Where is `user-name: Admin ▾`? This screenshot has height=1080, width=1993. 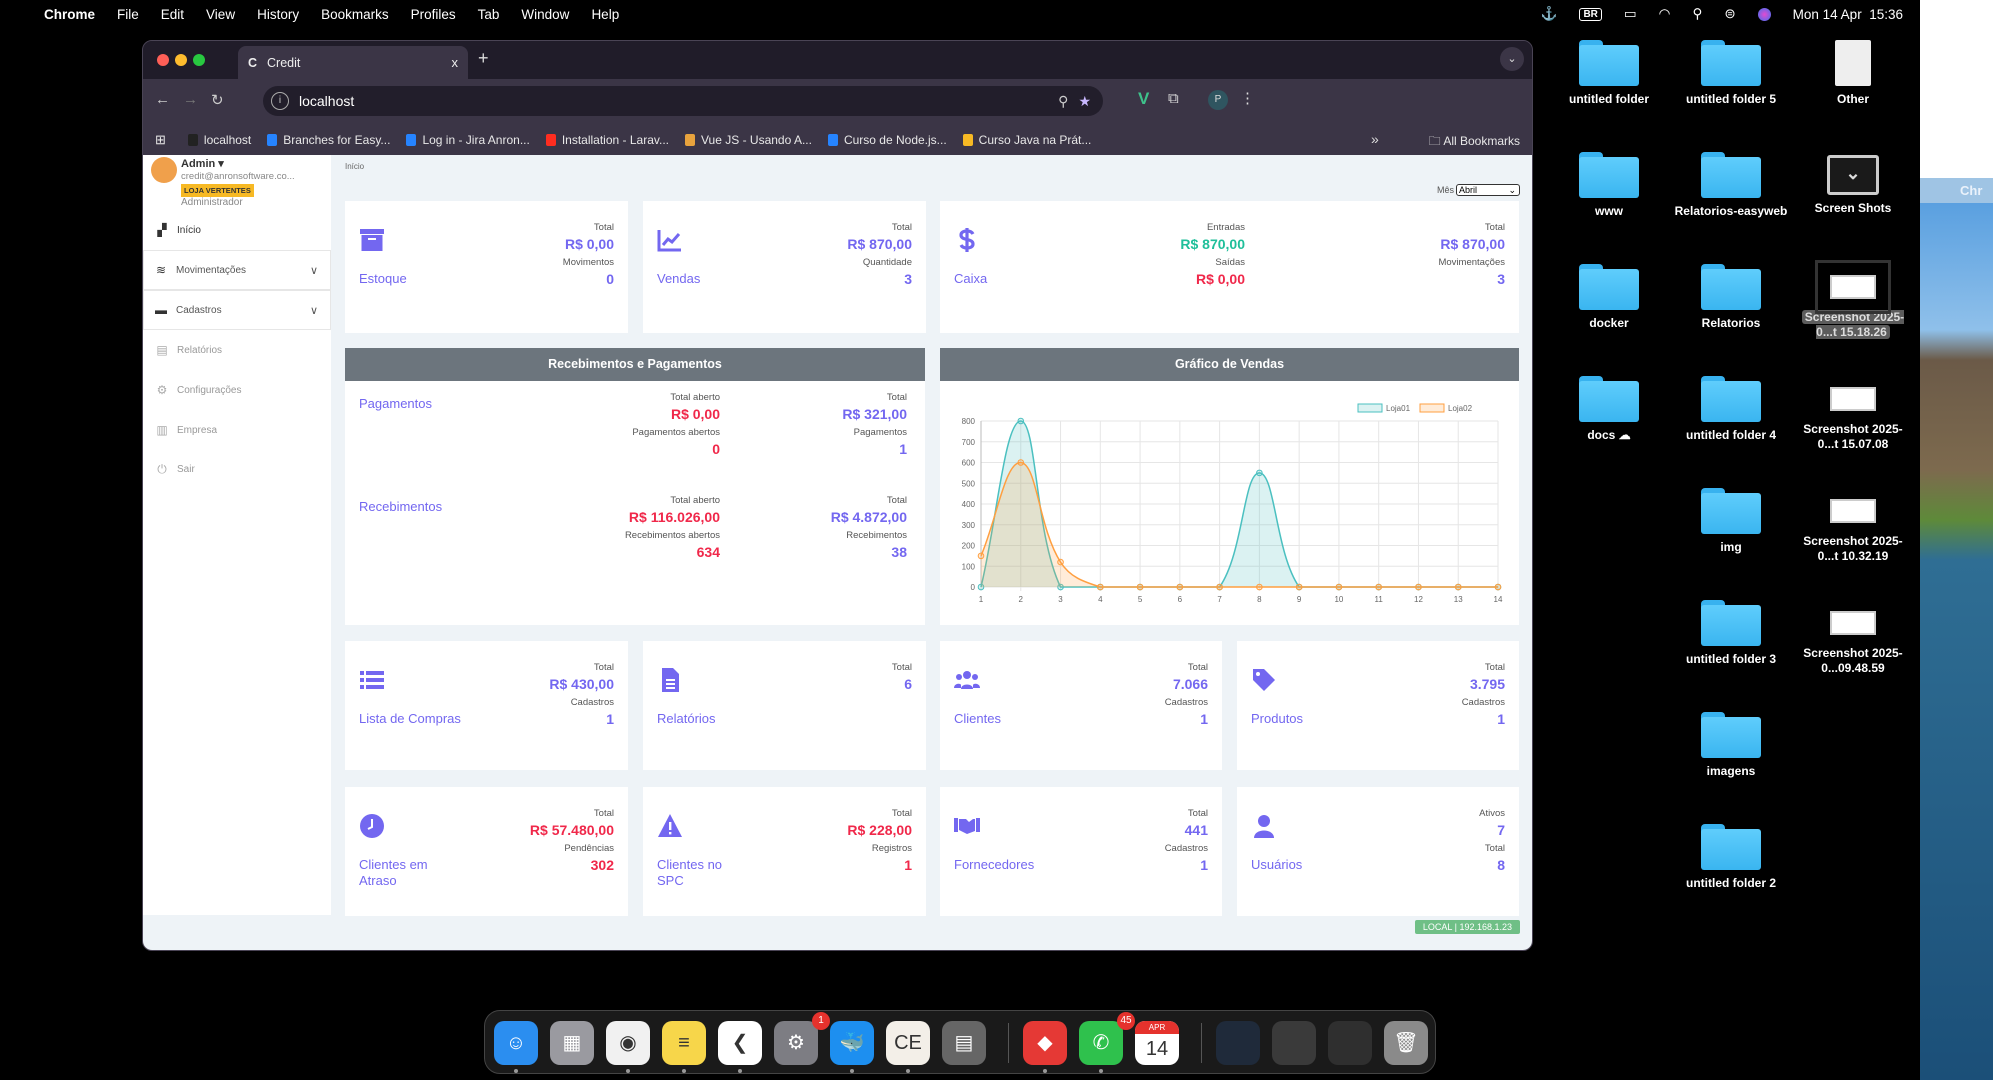
user-name: Admin ▾ is located at coordinates (202, 164).